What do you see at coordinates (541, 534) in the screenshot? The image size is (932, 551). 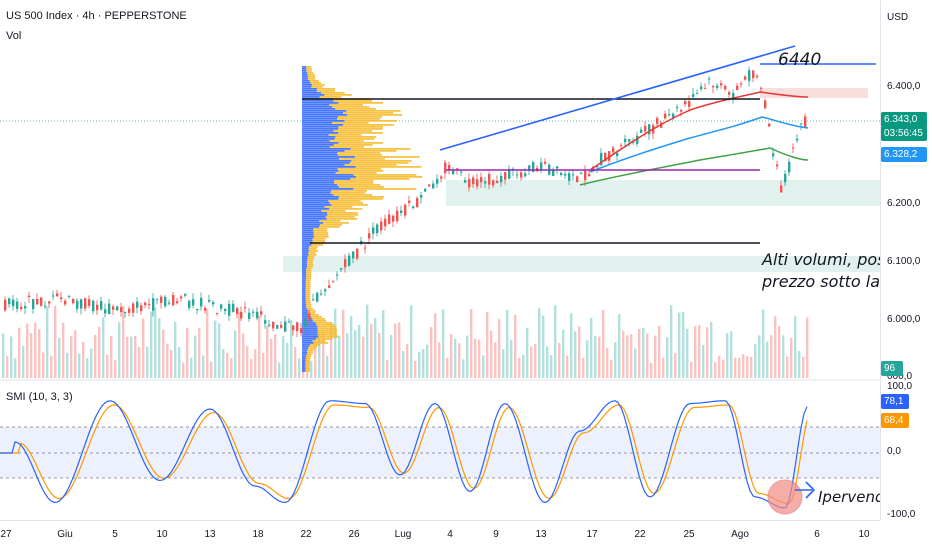 I see `time-label: 13` at bounding box center [541, 534].